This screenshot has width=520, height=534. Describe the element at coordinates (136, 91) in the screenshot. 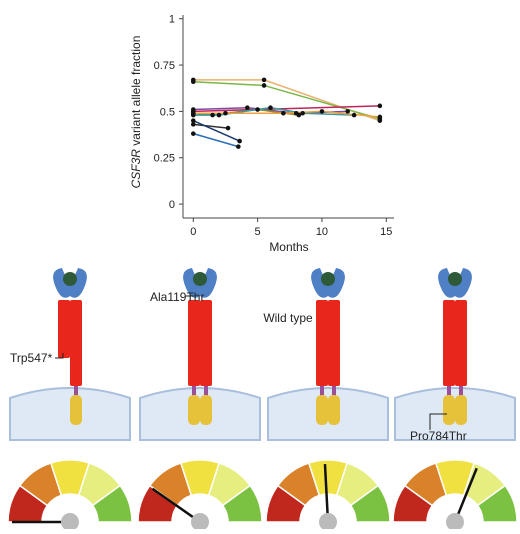

I see `y-axis-label-text: variant allele fraction` at that location.